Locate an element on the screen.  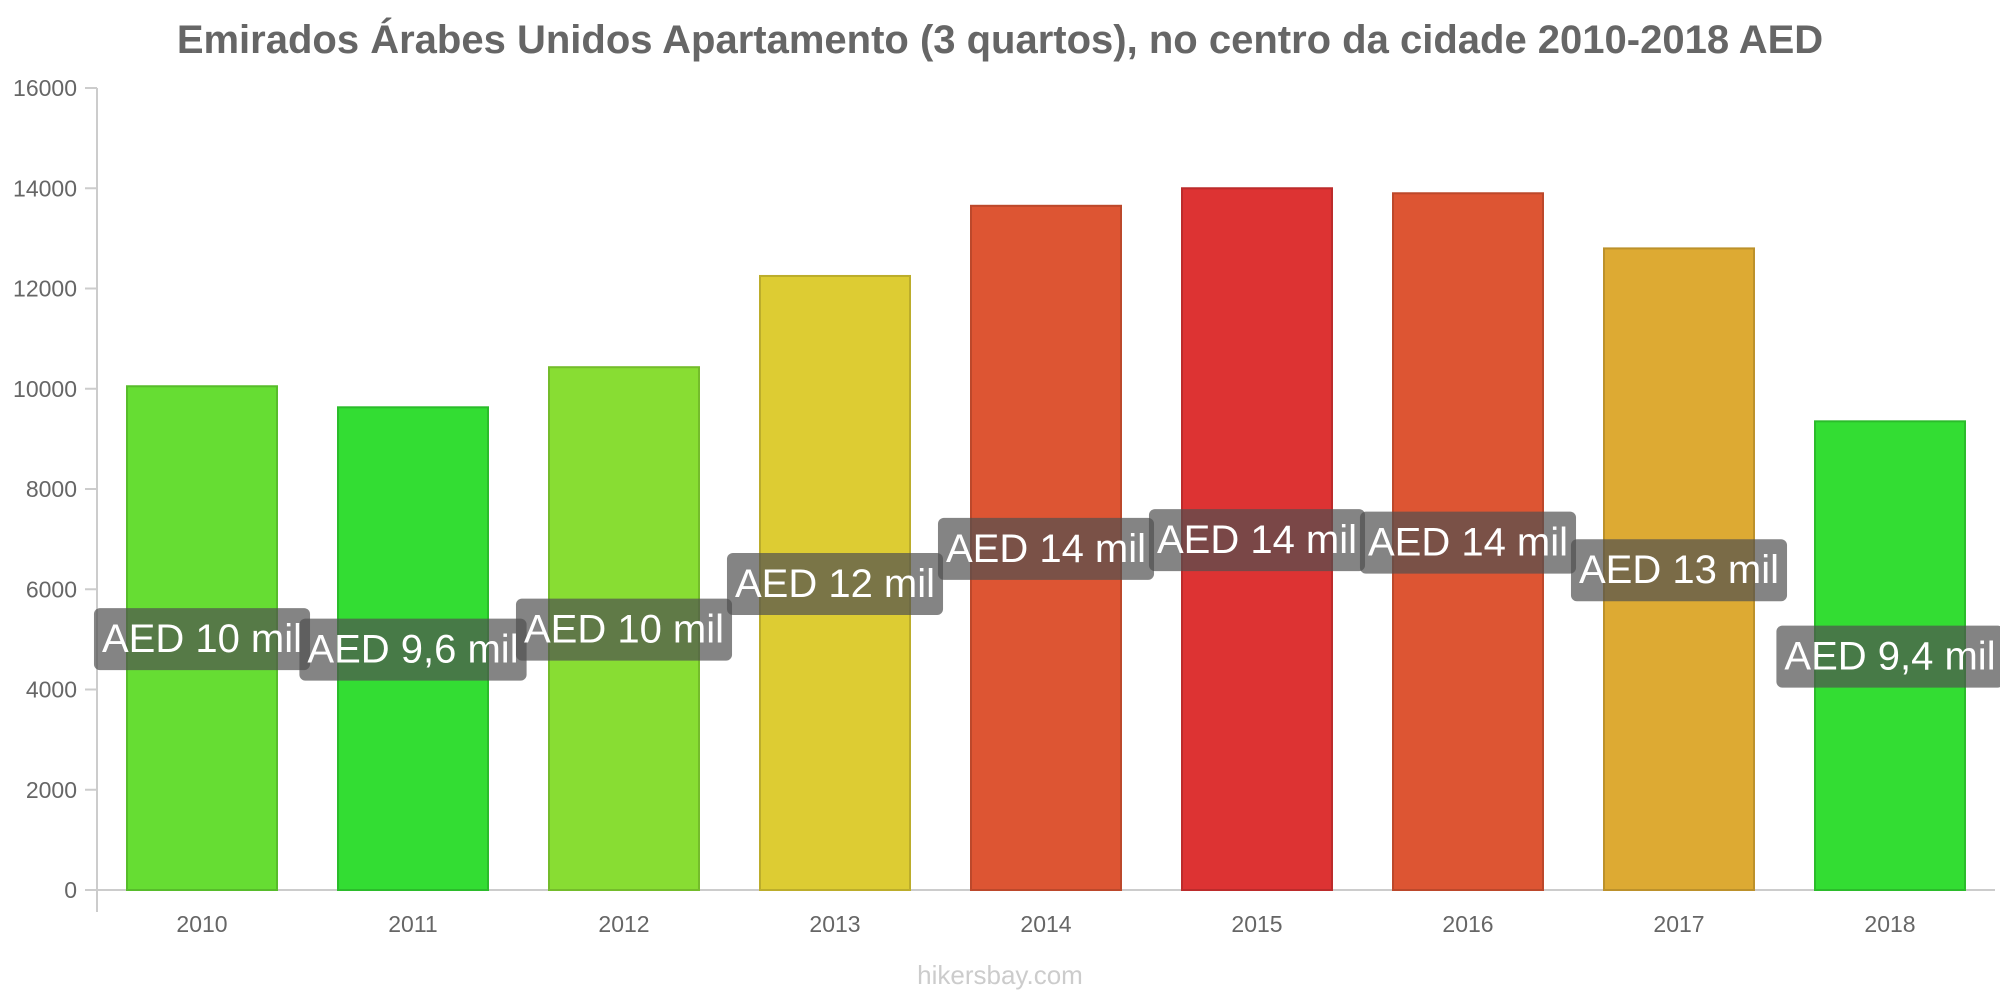
x-tick-label: 2010 is located at coordinates (201, 924).